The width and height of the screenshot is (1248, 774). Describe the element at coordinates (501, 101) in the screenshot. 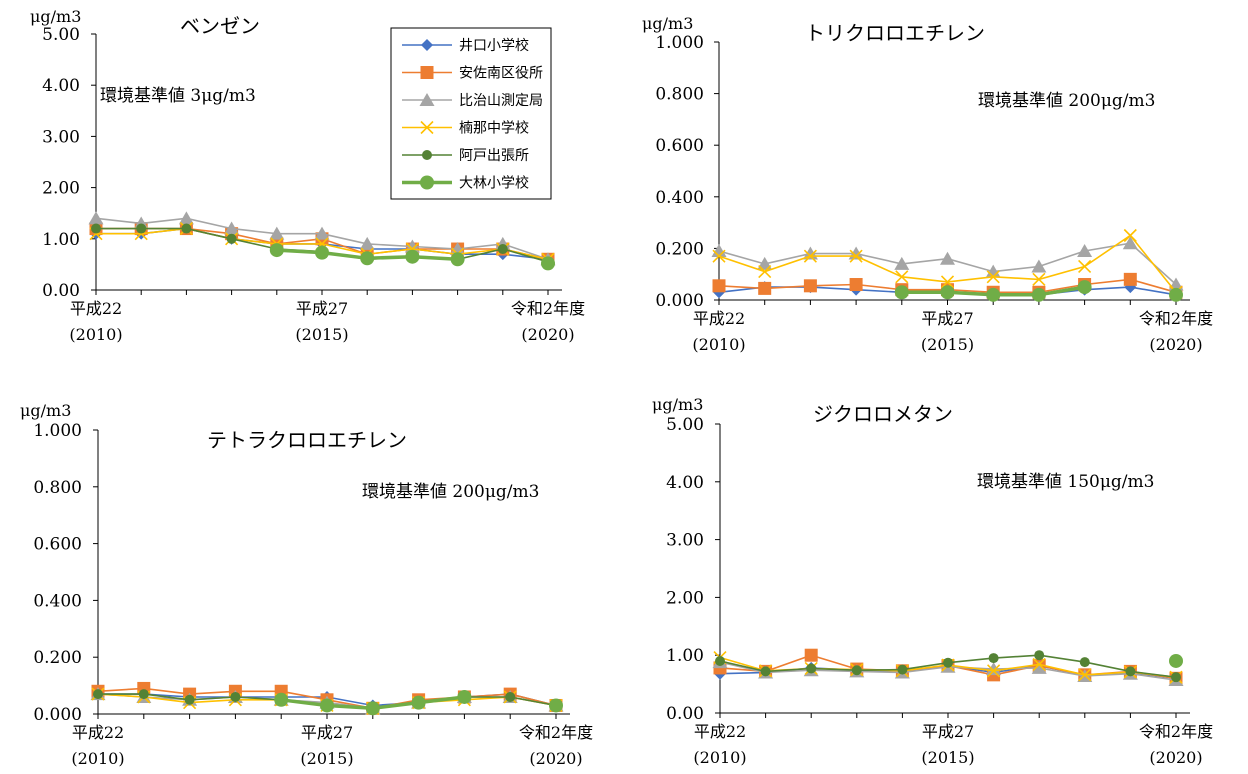

I see `legend-label: 比治山測定局` at that location.